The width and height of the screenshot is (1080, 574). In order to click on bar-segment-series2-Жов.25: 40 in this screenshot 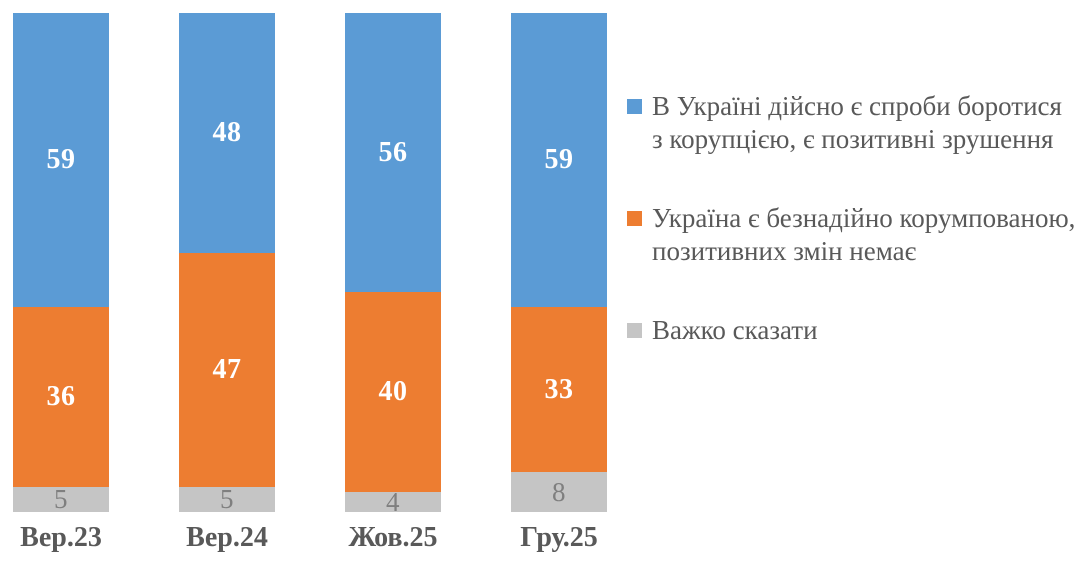, I will do `click(393, 392)`.